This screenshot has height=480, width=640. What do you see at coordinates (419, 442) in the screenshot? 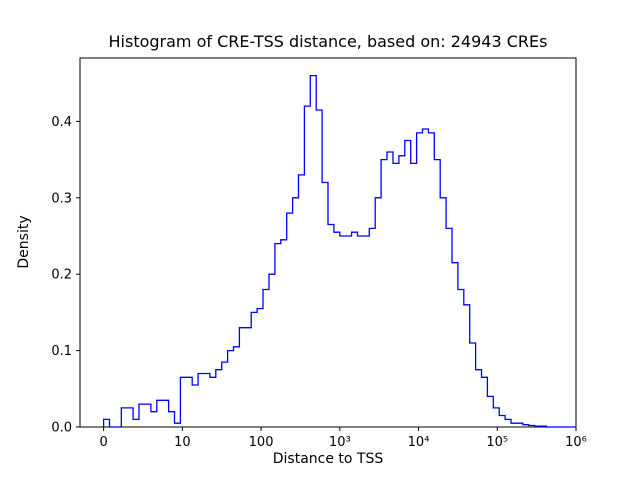
I see `x-tick-label: 10⁴` at bounding box center [419, 442].